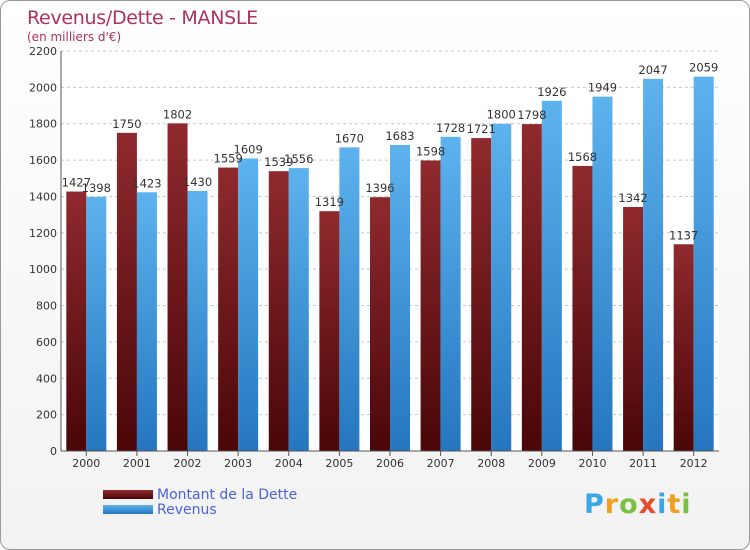 The width and height of the screenshot is (750, 550). What do you see at coordinates (187, 509) in the screenshot?
I see `legend-label-revenue: Revenus` at bounding box center [187, 509].